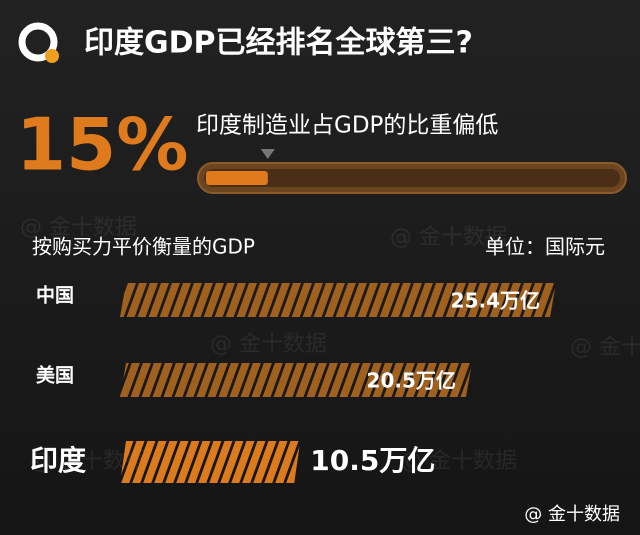  Describe the element at coordinates (545, 247) in the screenshot. I see `unit-label: 单位：国际元` at that location.